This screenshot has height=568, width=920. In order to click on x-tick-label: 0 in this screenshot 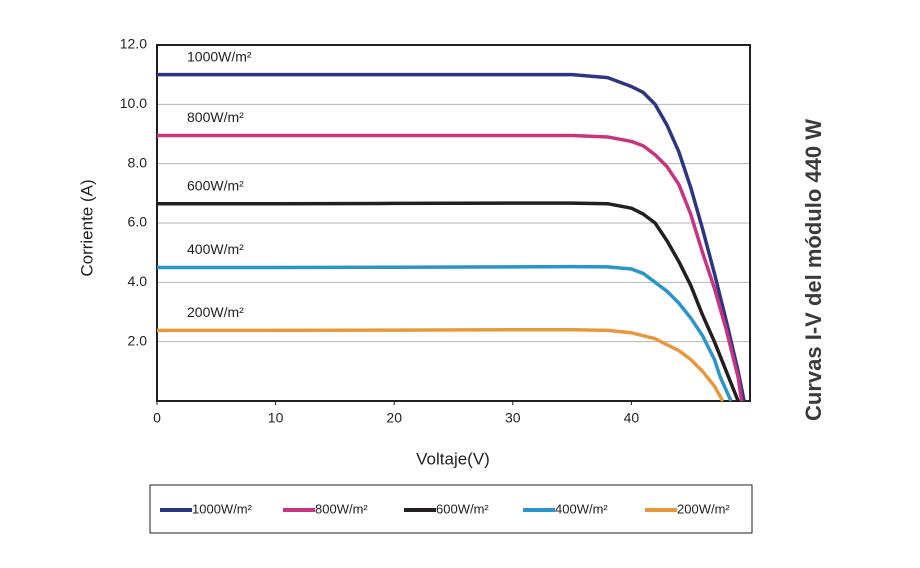, I will do `click(157, 418)`.